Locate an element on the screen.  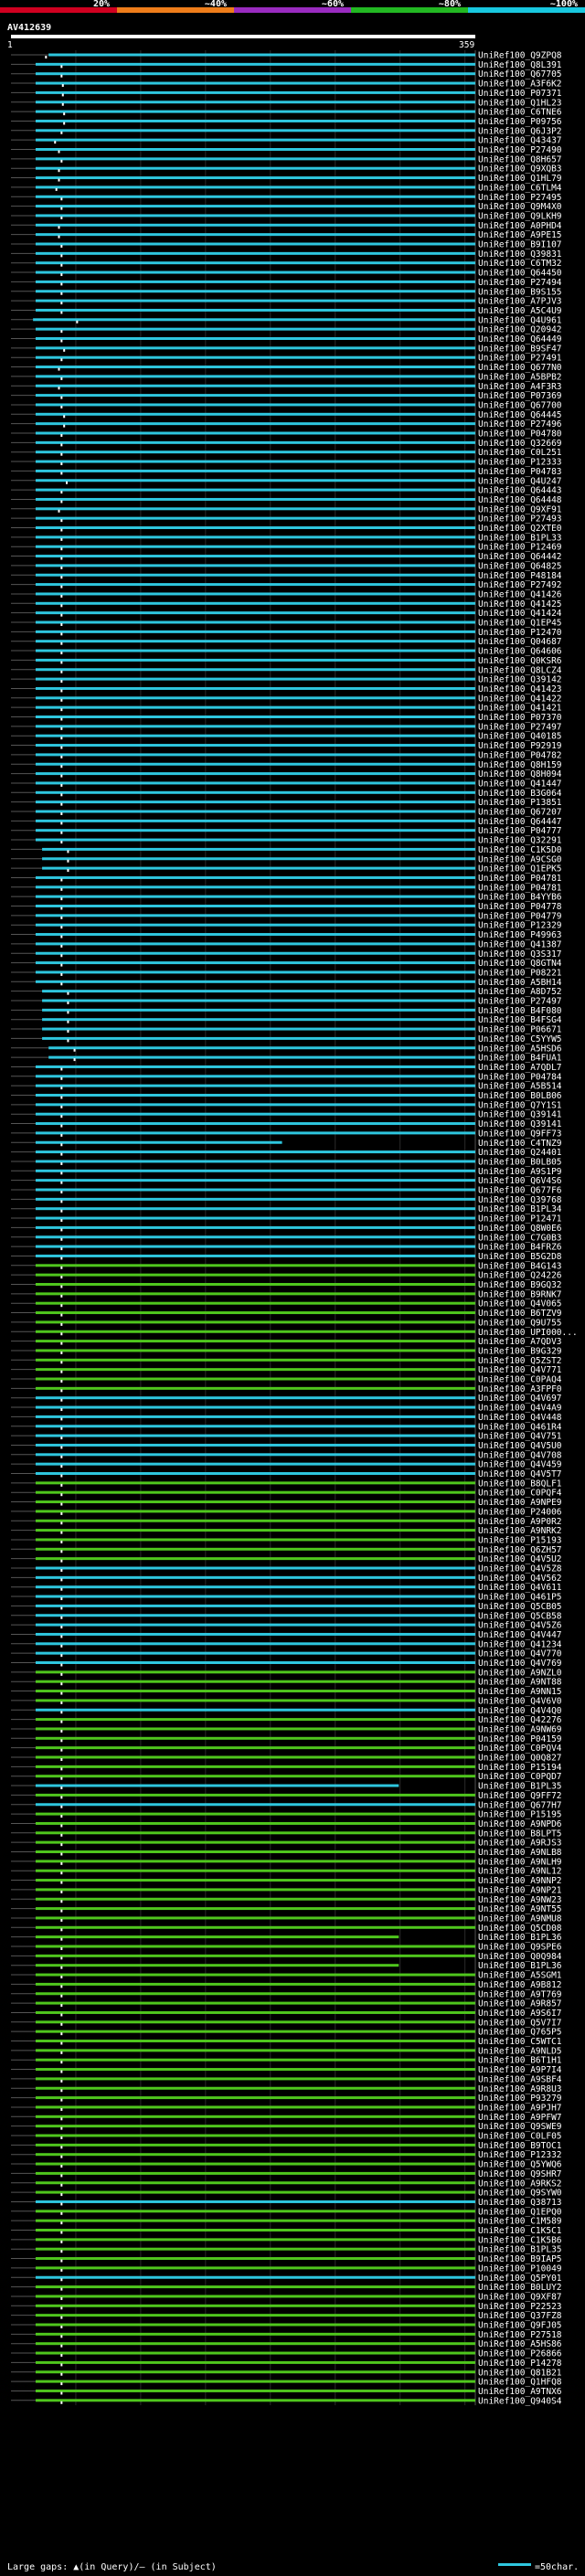
hit-label: UniRef100_A9RKS2 is located at coordinates (520, 2183).